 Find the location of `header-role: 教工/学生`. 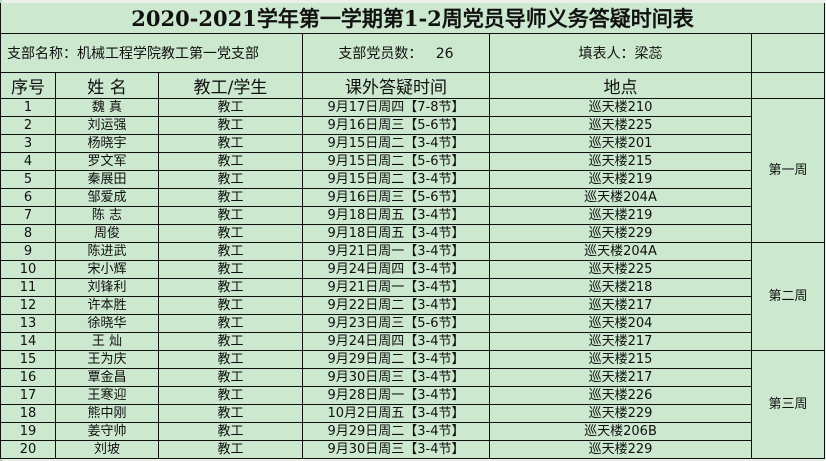

header-role: 教工/学生 is located at coordinates (230, 85).